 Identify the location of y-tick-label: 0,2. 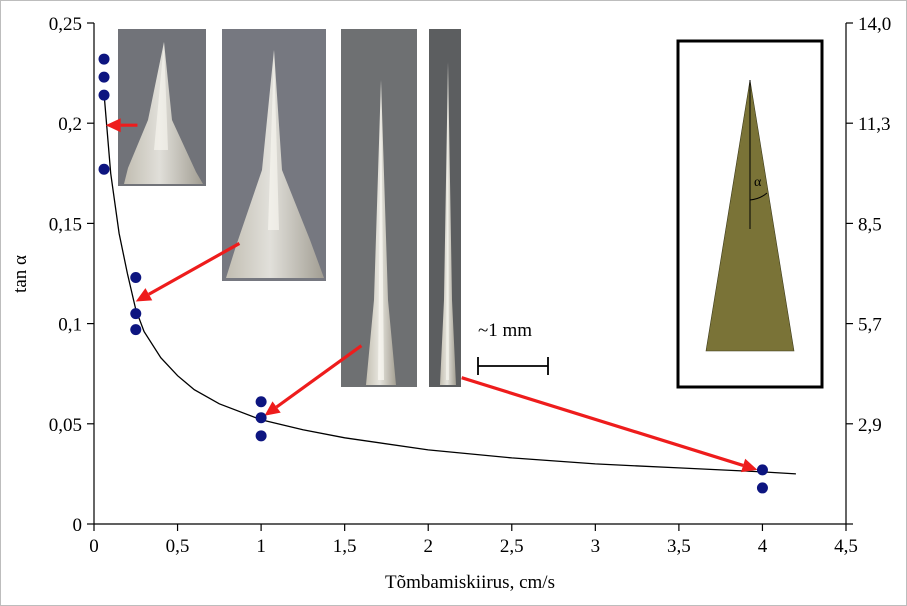
(70, 124).